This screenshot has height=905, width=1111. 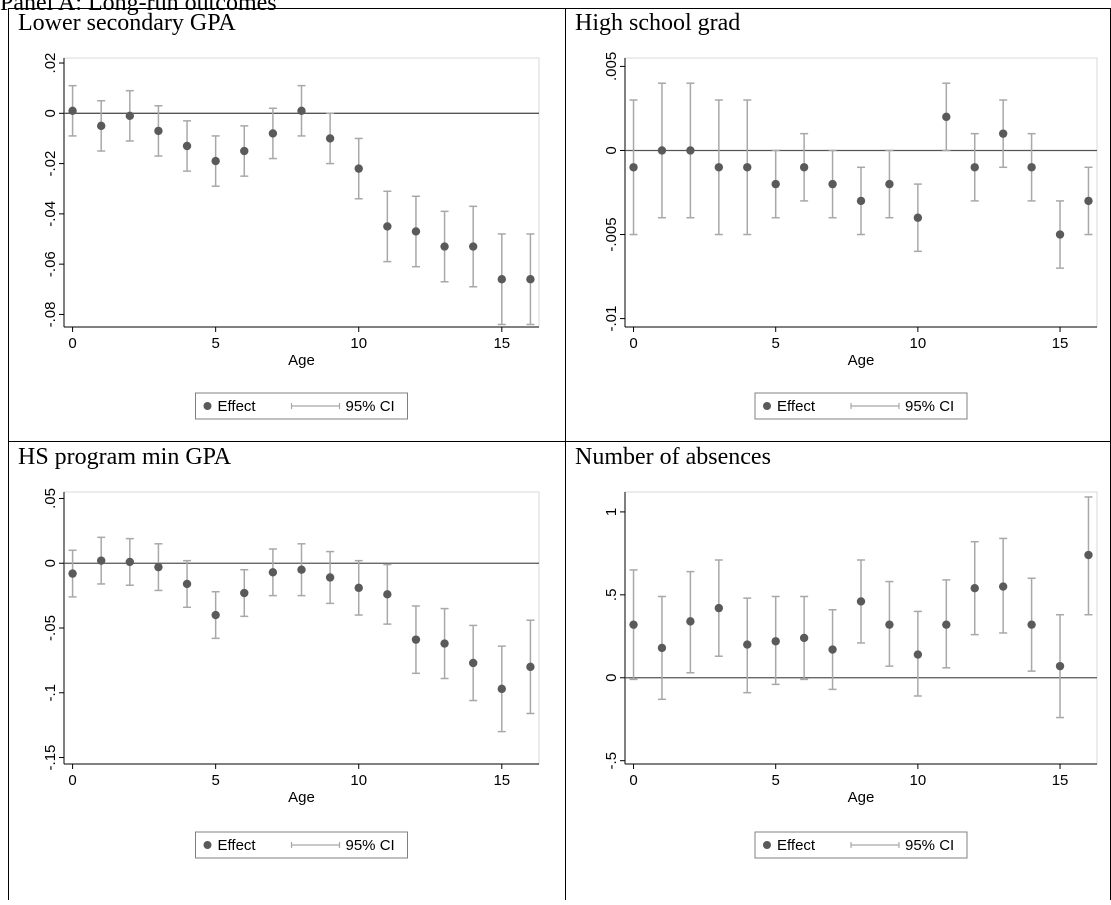 What do you see at coordinates (301, 628) in the screenshot?
I see `plot-frame` at bounding box center [301, 628].